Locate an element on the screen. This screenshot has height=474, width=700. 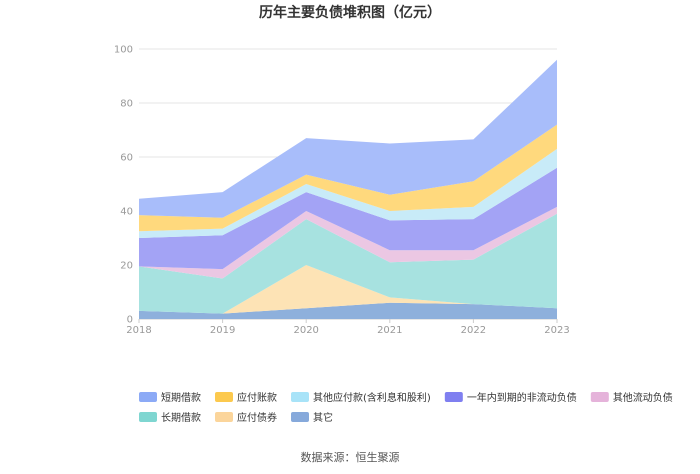
legend-label: 应付账款 is located at coordinates (257, 397).